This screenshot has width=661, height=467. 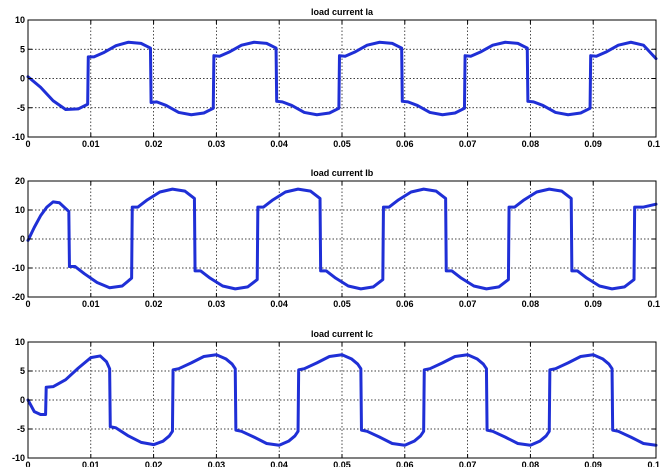 What do you see at coordinates (342, 173) in the screenshot?
I see `plot-title: load current Ib` at bounding box center [342, 173].